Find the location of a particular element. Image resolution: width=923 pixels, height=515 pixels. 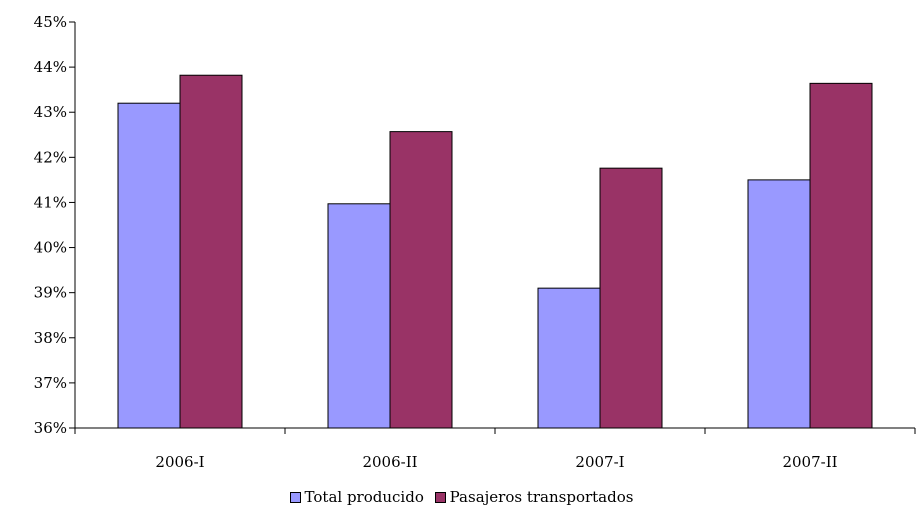

y-tick-label: 40% is located at coordinates (50, 248).